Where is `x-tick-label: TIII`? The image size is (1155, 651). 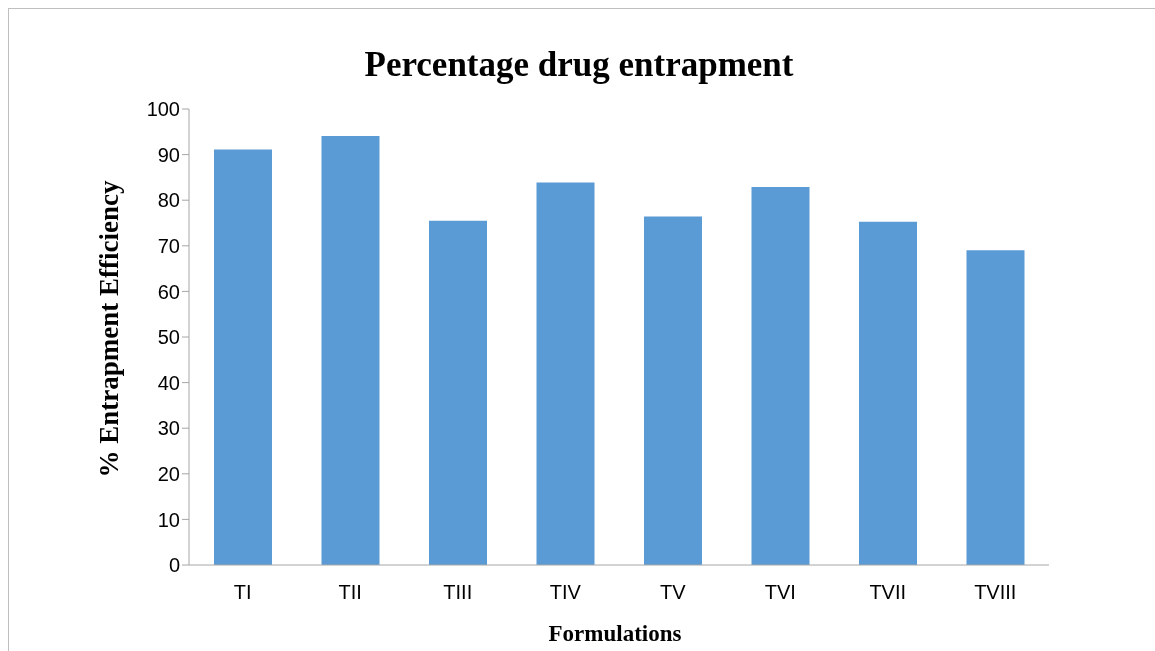
x-tick-label: TIII is located at coordinates (458, 592).